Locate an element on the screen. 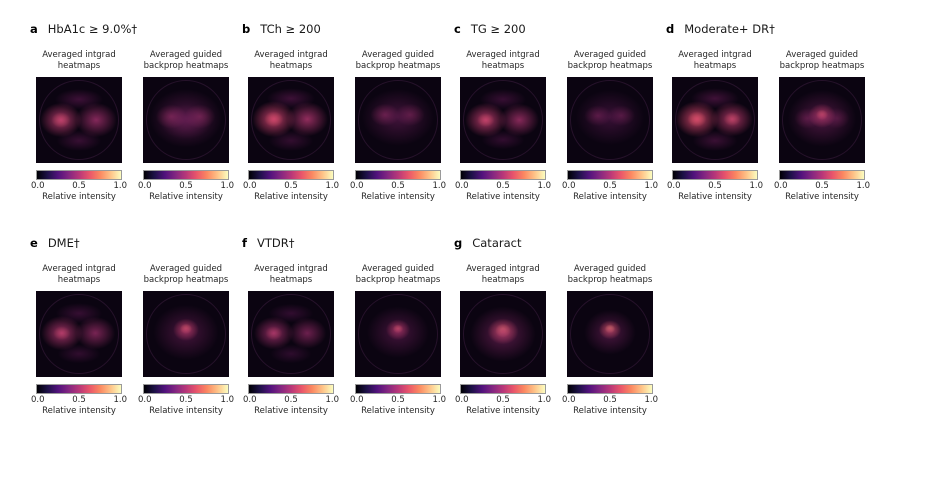  panel-header: e DME† is located at coordinates (136, 243).